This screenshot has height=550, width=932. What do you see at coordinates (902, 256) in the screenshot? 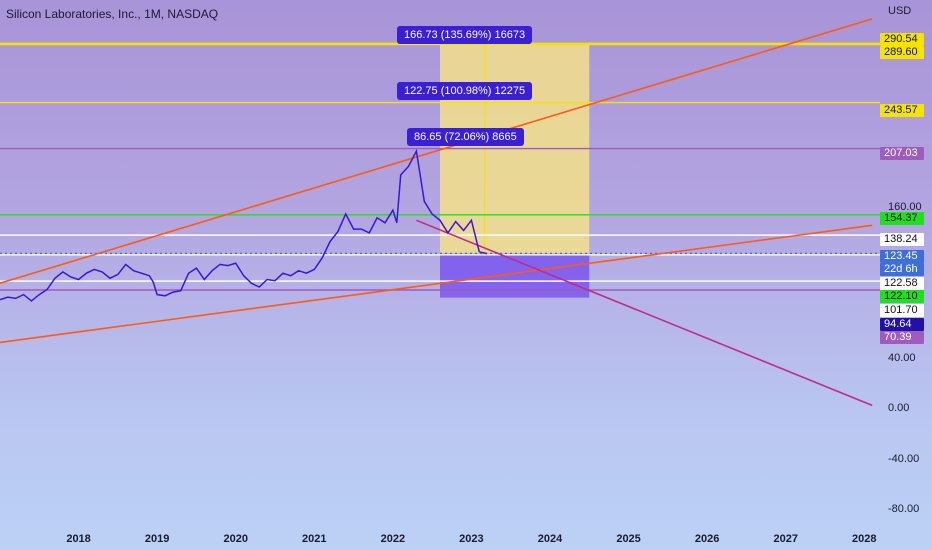
I see `price-tag: 123.45` at bounding box center [902, 256].